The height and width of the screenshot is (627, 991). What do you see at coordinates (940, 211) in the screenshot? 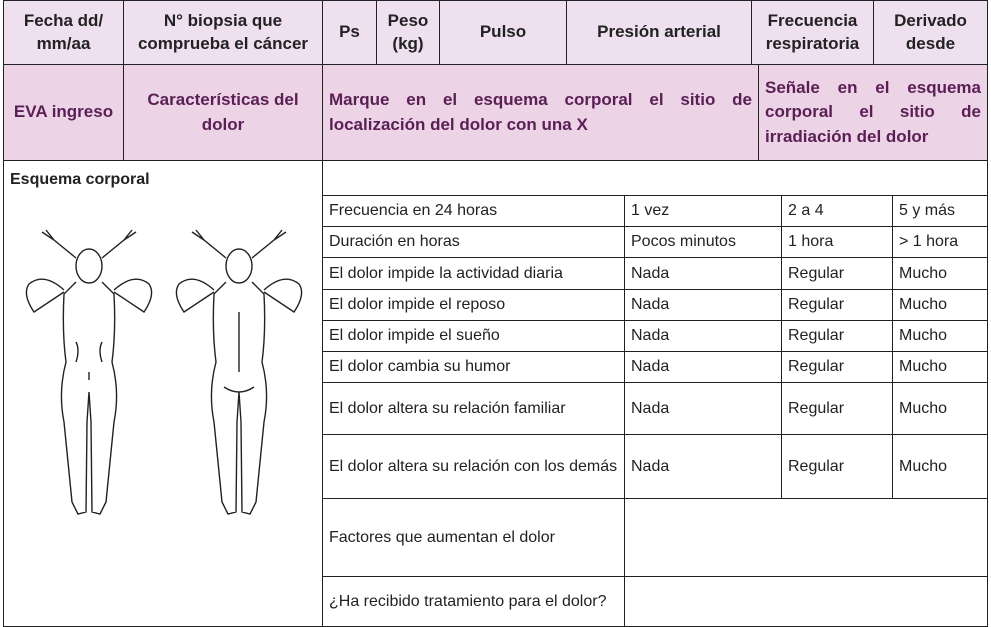
I see `table-cell: 5 y más` at bounding box center [940, 211].